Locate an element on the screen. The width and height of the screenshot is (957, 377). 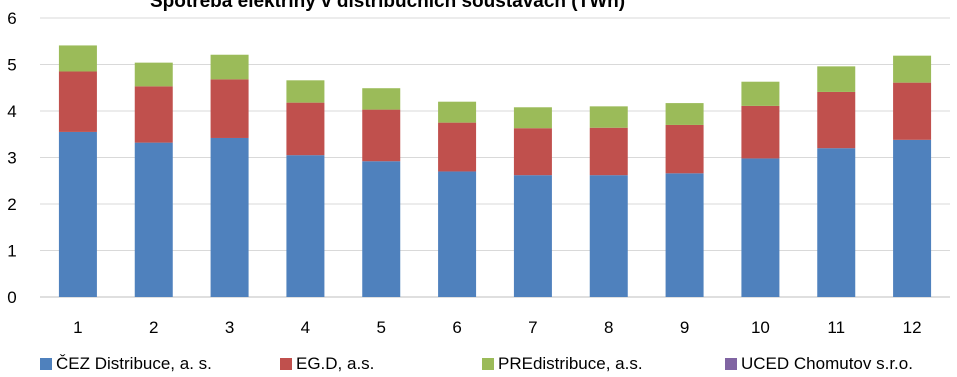
y-tick-label: 2 is located at coordinates (11, 204).